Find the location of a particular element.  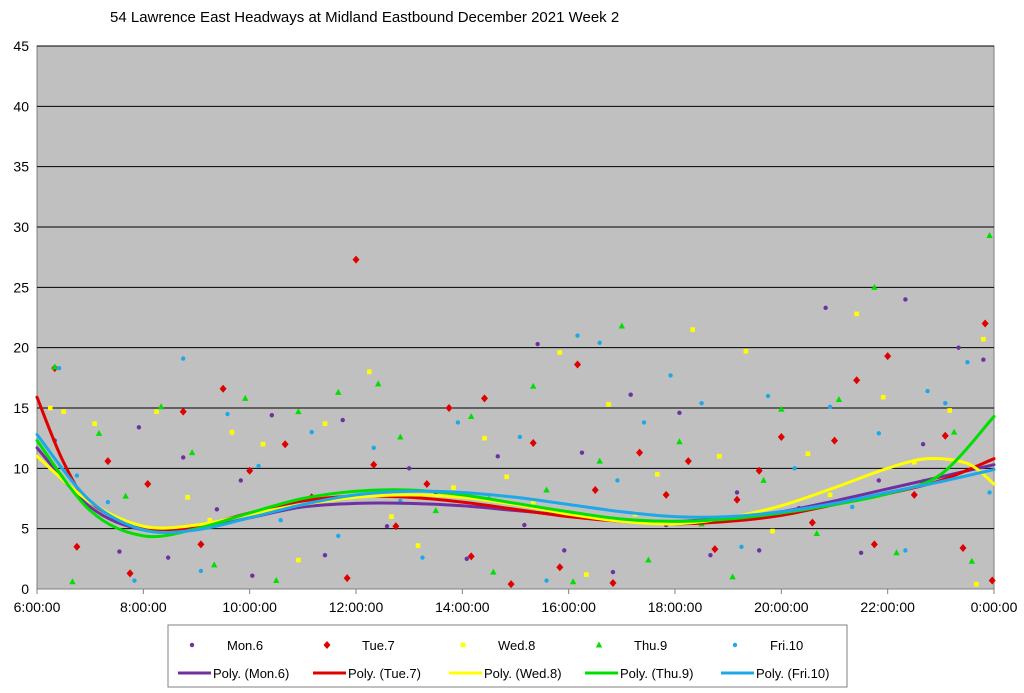

legend-item: Thu.9 is located at coordinates (631, 645).